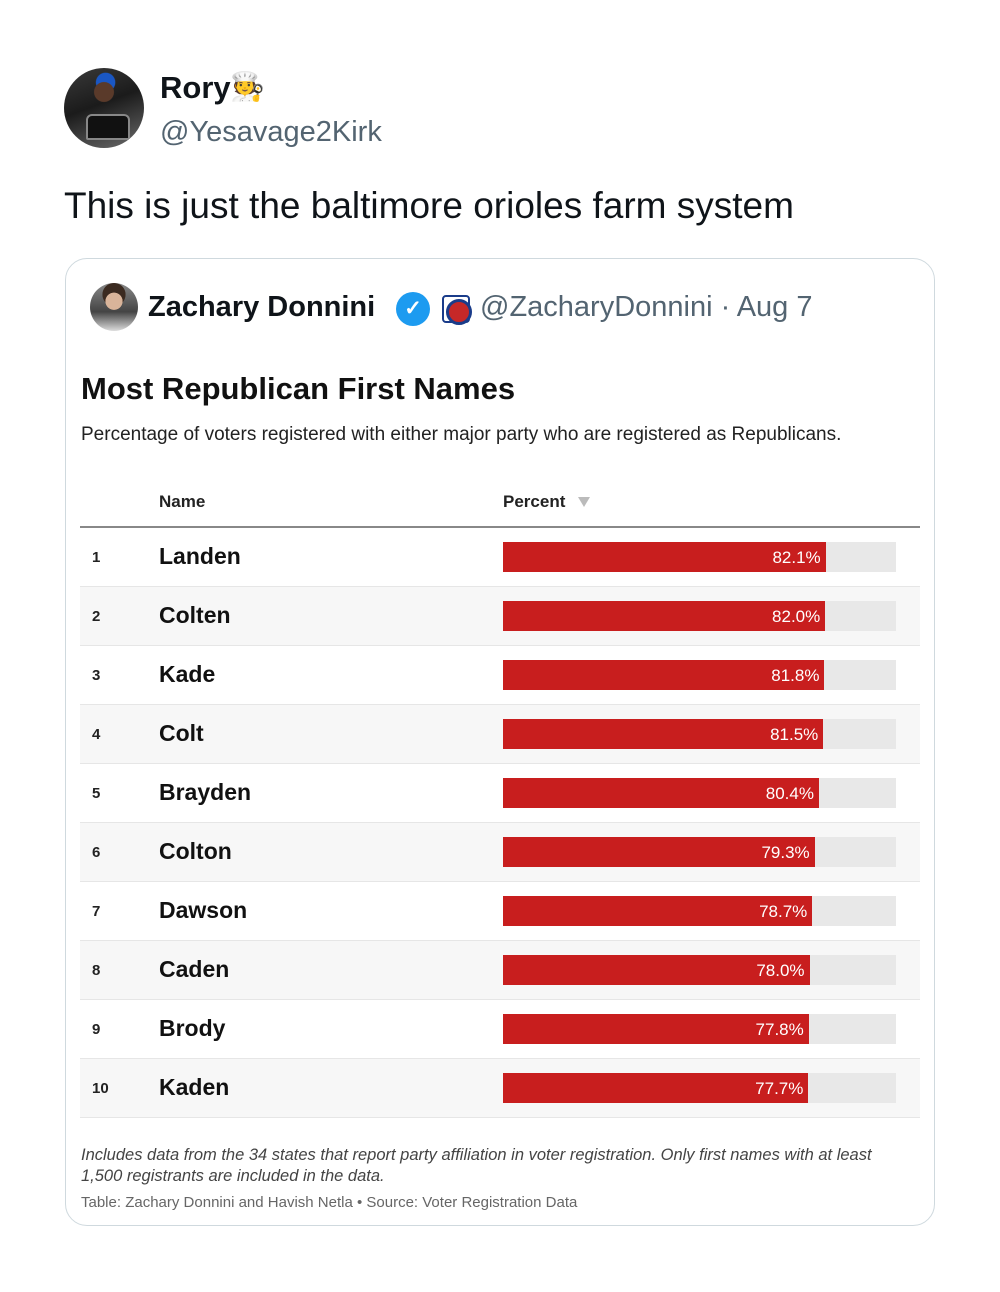 The width and height of the screenshot is (1000, 1292). Describe the element at coordinates (661, 793) in the screenshot. I see `percent-bar: 80.4%` at that location.